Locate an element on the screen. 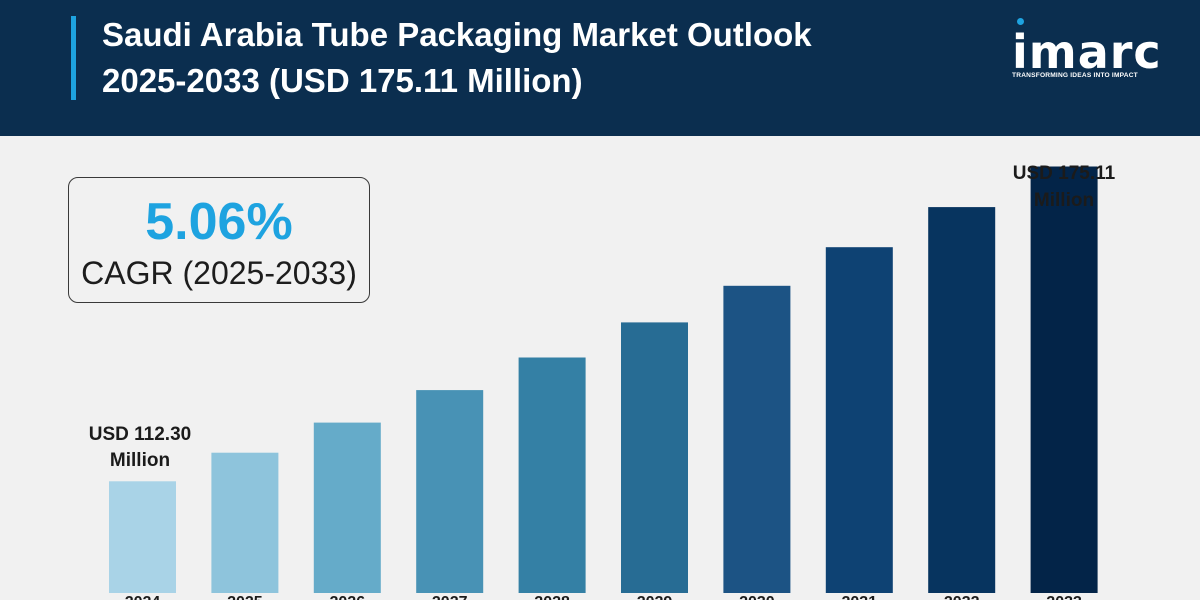 This screenshot has width=1200, height=600. imarc-logo: imarc TRANSFORMING IDEAS INTO IMPACT is located at coordinates (1090, 53).